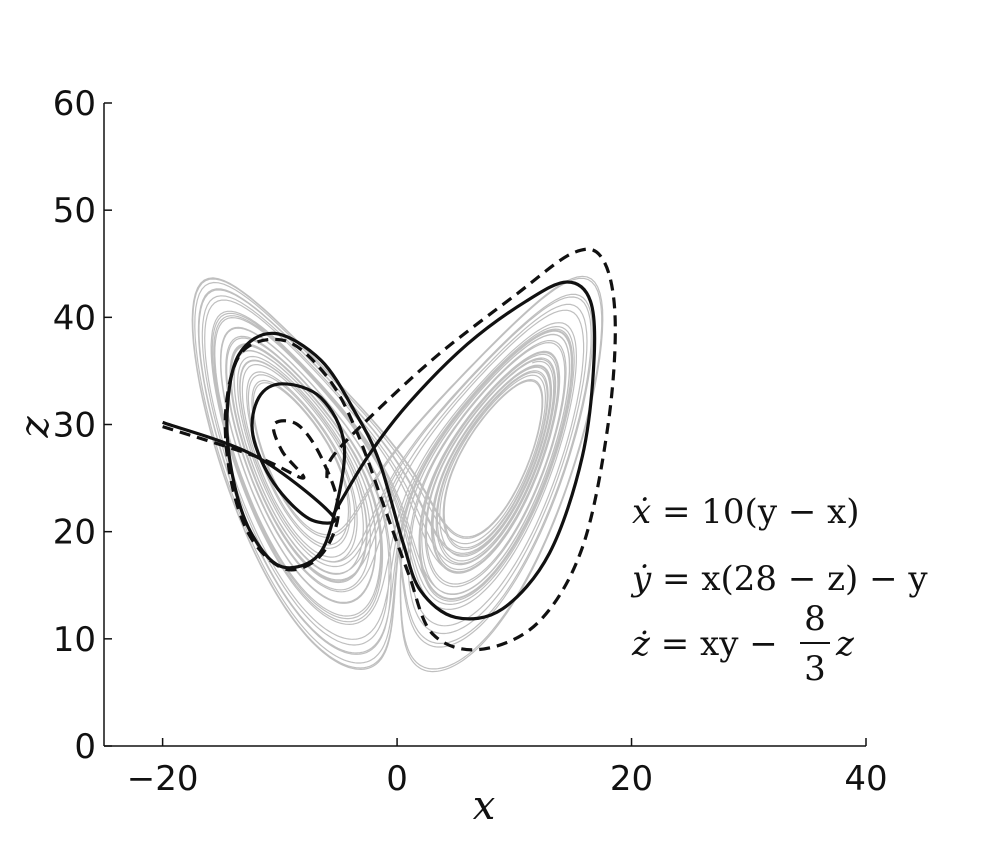  I want to click on y-axis-label: z, so click(35, 427).